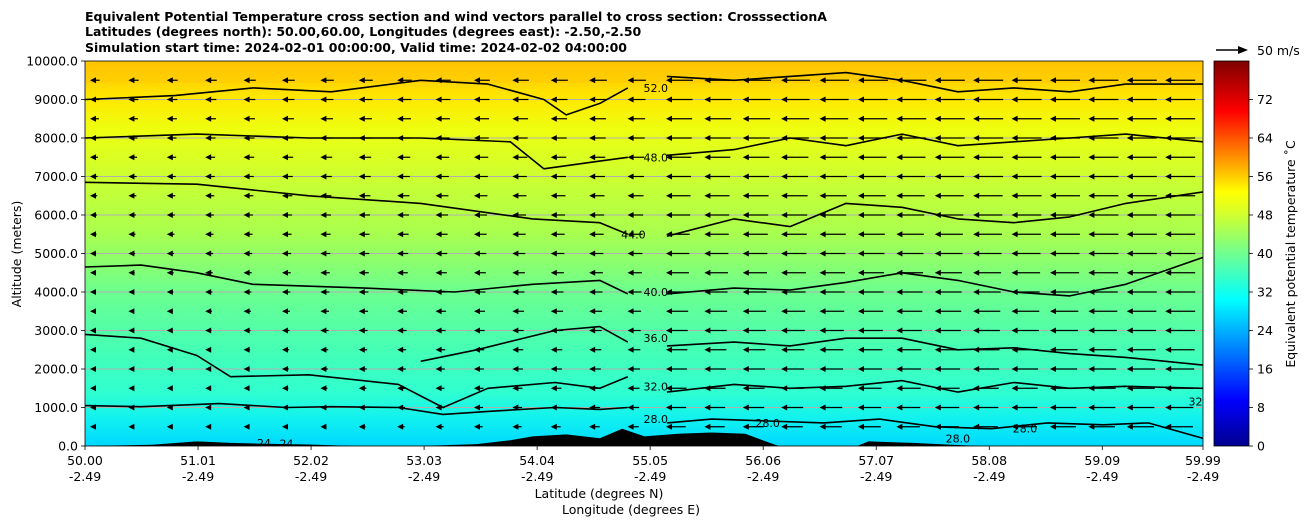 The image size is (1308, 526). Describe the element at coordinates (1265, 138) in the screenshot. I see `colorbar-tick-label: 64` at that location.